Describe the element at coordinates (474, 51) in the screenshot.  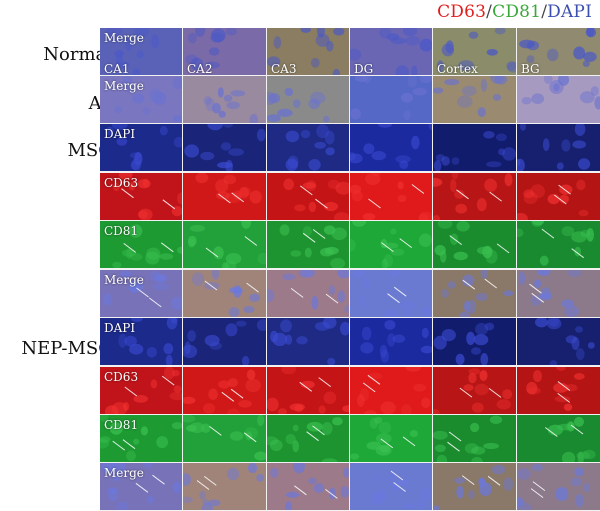
I see `micrograph-tile: Cortex` at that location.